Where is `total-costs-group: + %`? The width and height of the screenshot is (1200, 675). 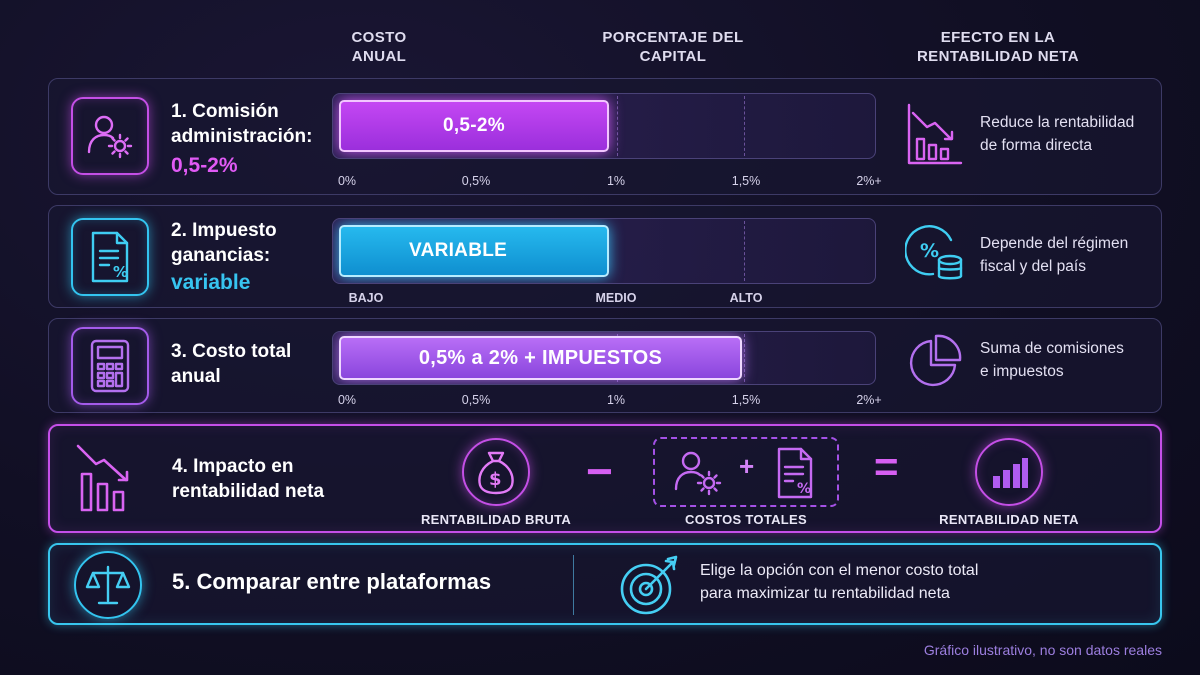
total-costs-group: + % is located at coordinates (746, 472).